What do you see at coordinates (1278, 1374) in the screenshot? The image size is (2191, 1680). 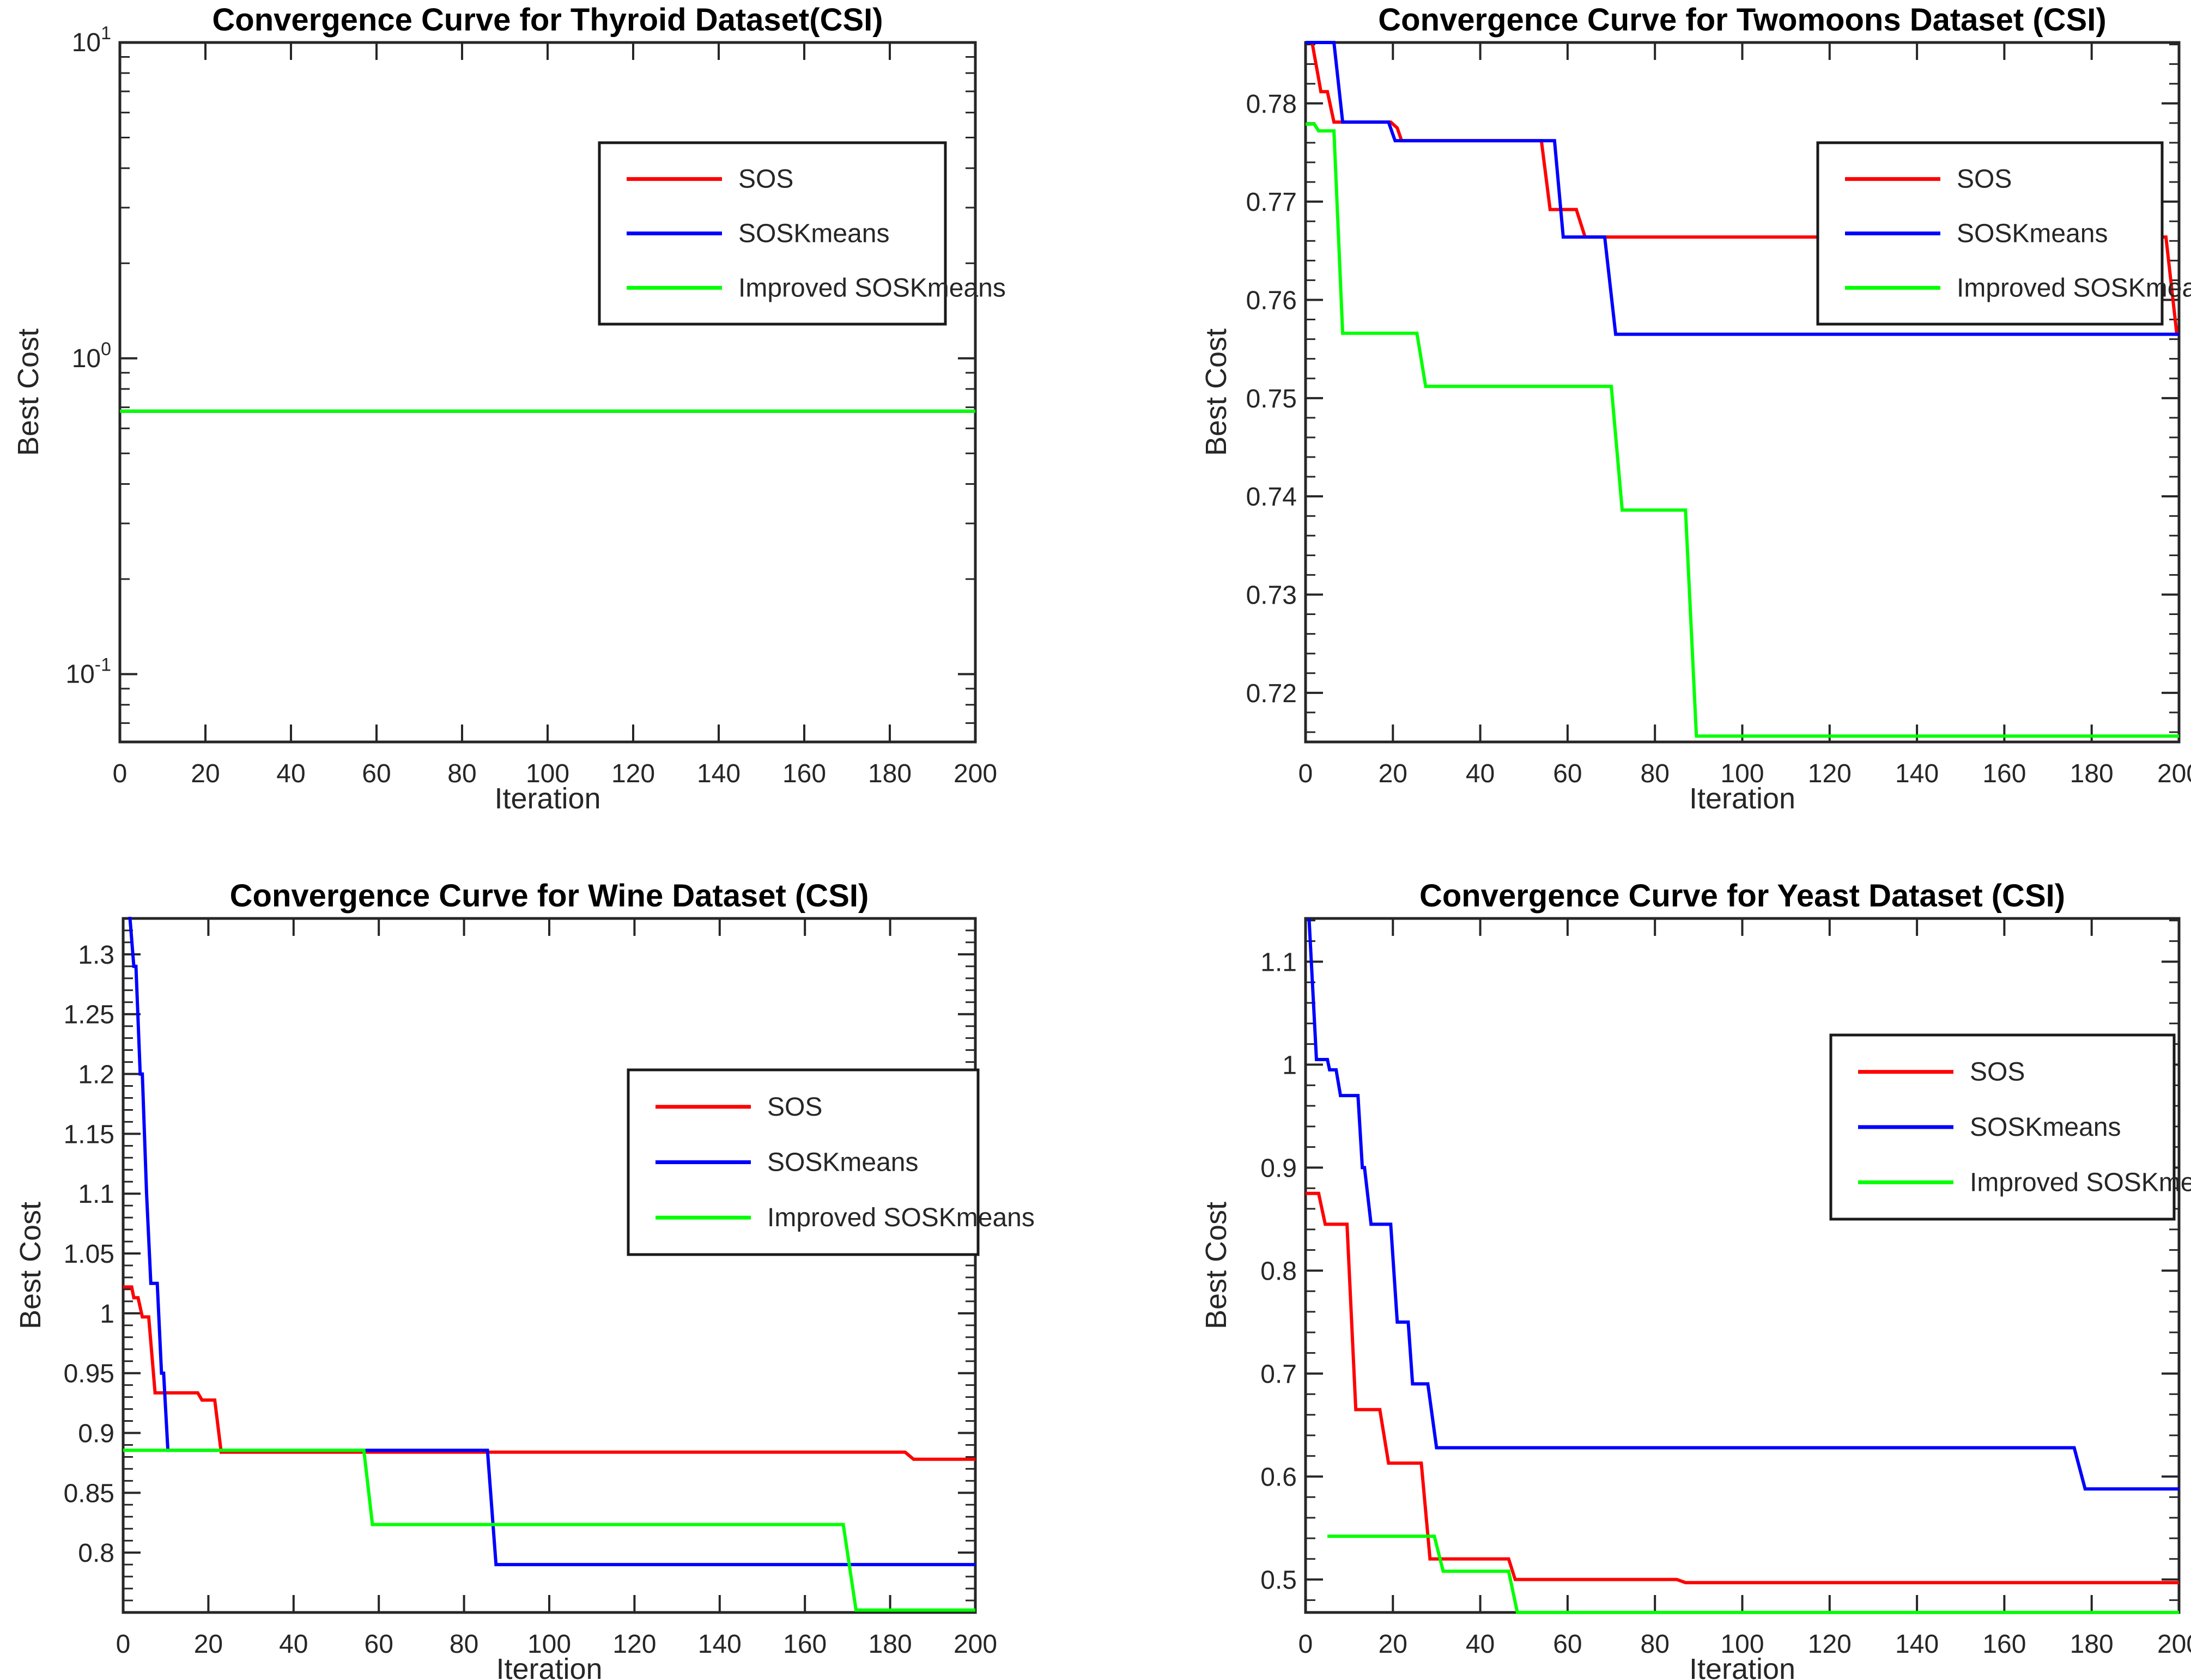 I see `y-tick-label: 0.7` at bounding box center [1278, 1374].